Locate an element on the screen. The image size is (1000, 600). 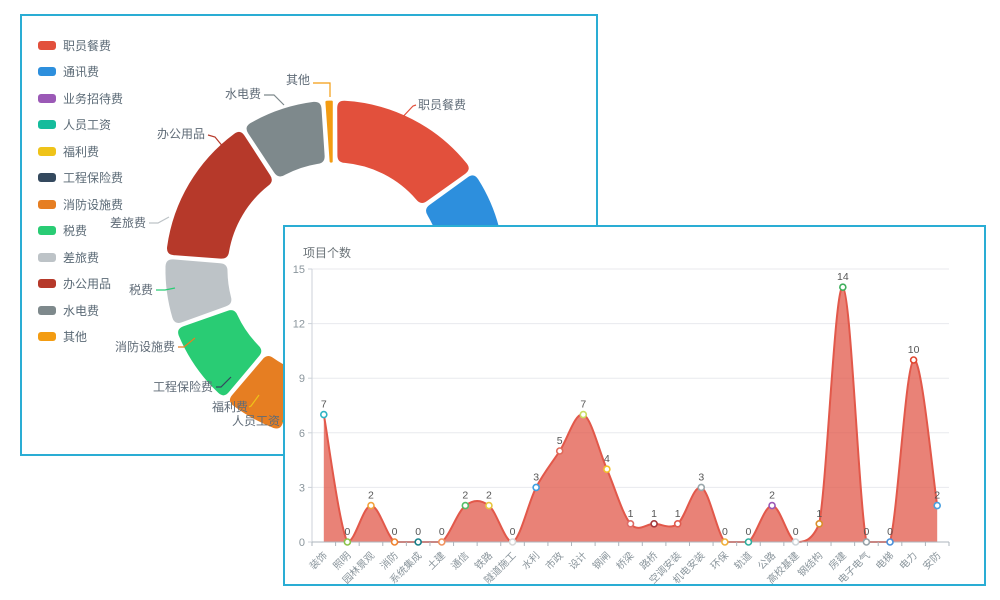
data-point-消防 is located at coordinates (394, 542).